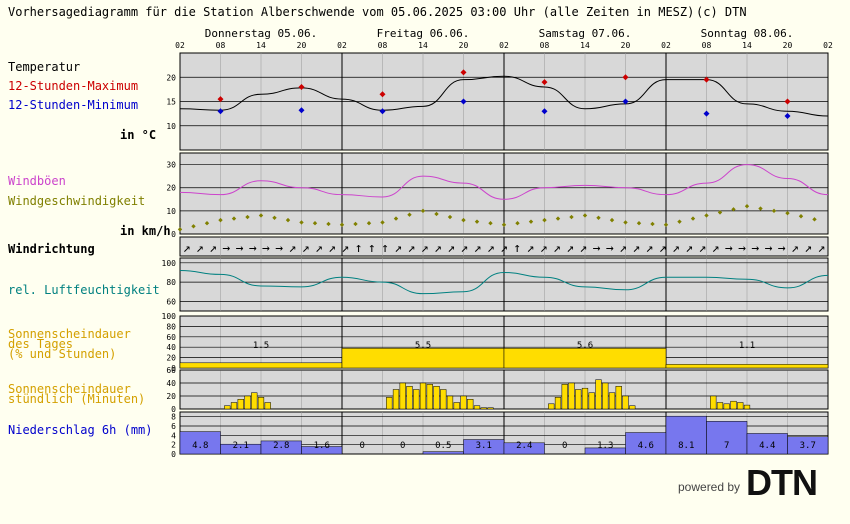 This screenshot has height=524, width=850. I want to click on wind-tick-label: 30, so click(171, 165).